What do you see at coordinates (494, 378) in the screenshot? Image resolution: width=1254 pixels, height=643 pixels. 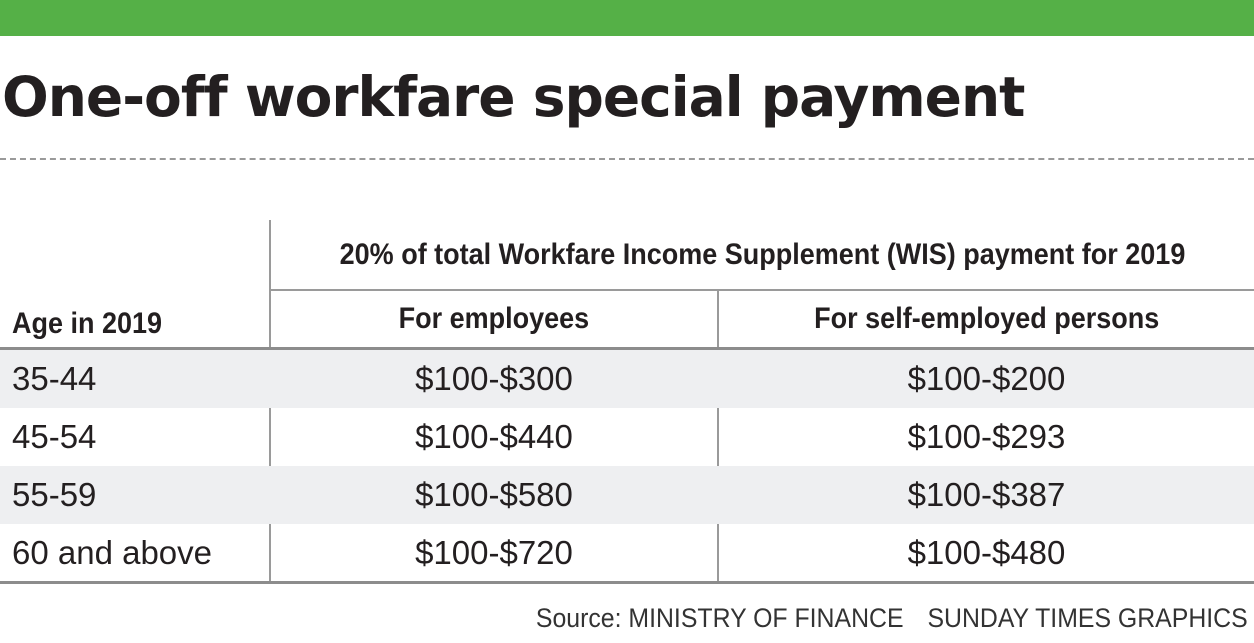 I see `employees-cell: $100-$300` at bounding box center [494, 378].